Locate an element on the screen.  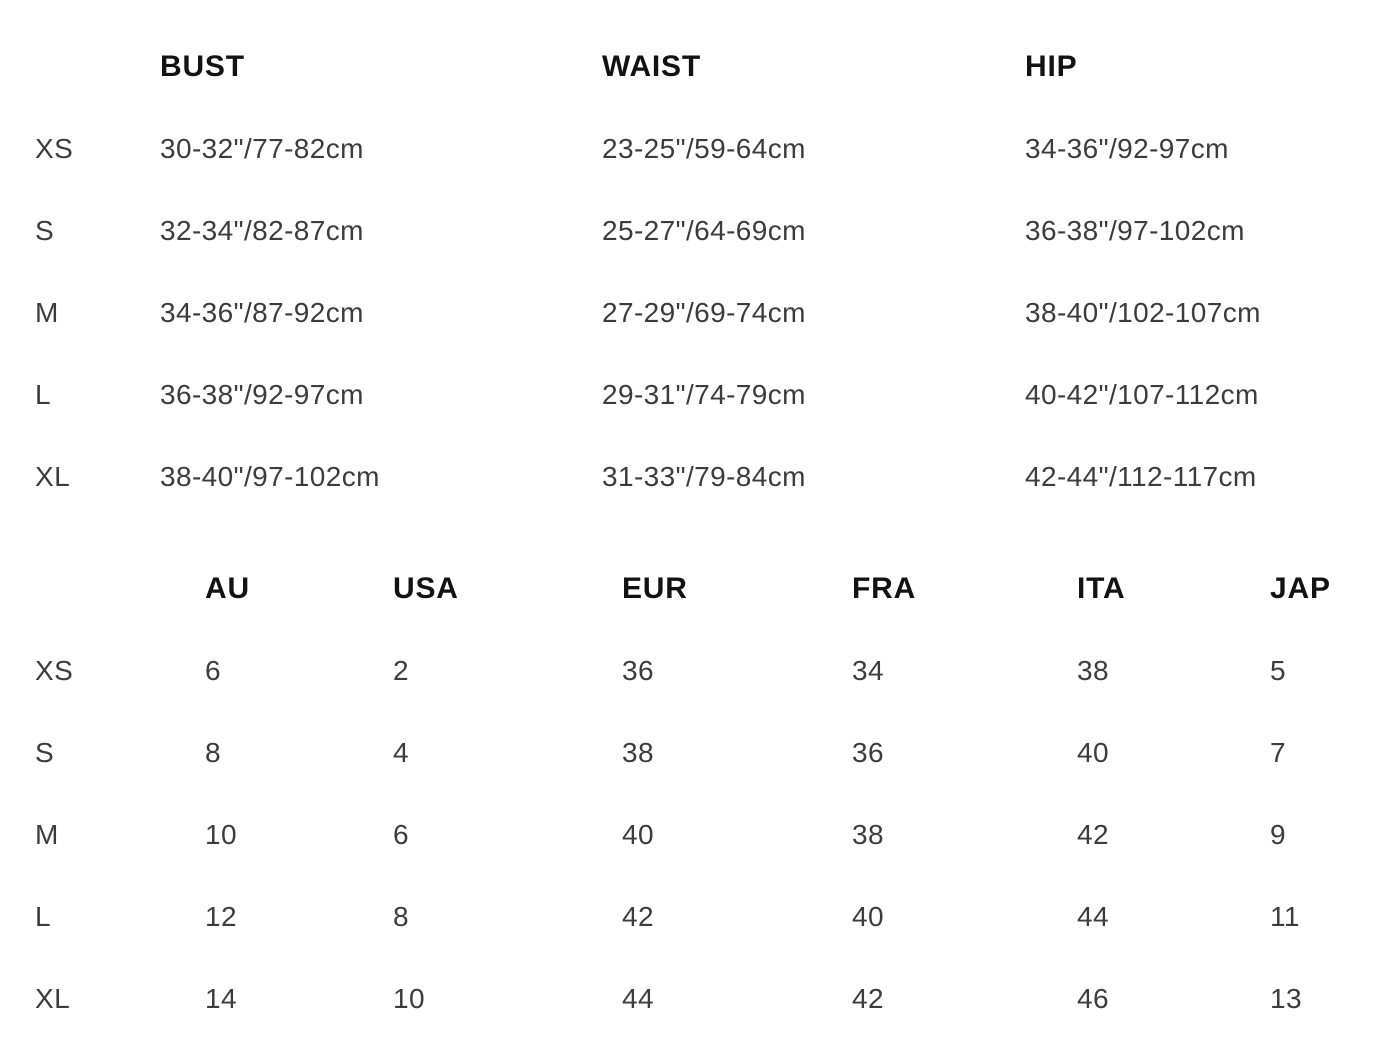
bust-column-header: BUST is located at coordinates (202, 66).